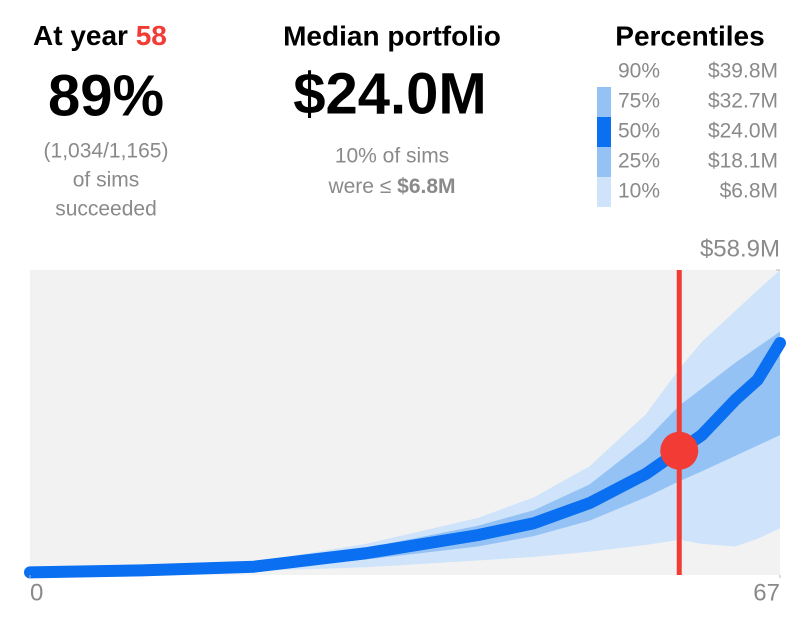 This screenshot has width=810, height=634. Describe the element at coordinates (743, 101) in the screenshot. I see `legend-value: $32.7M` at that location.